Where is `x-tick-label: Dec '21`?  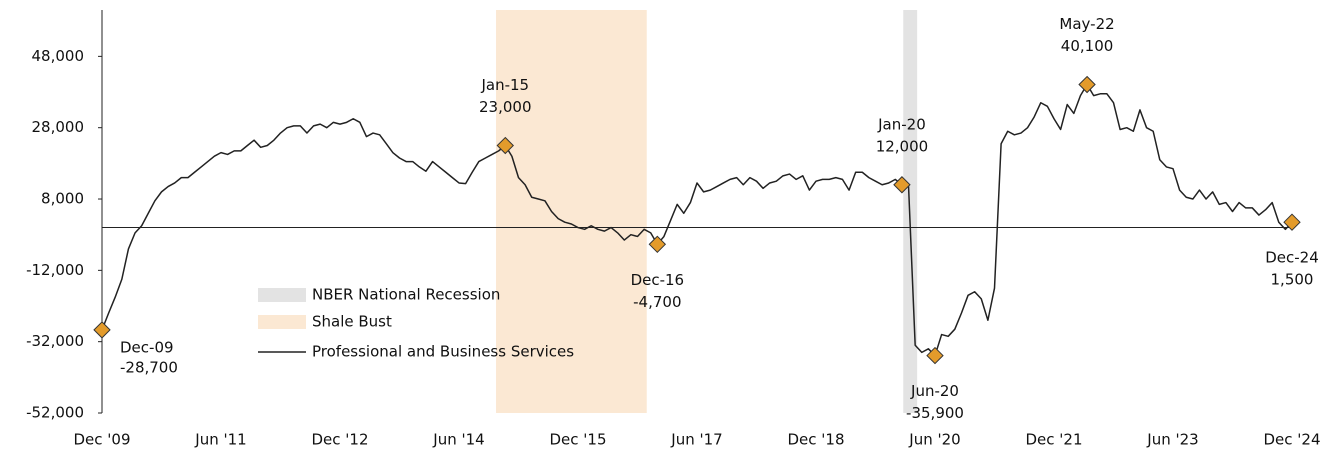
x-tick-label: Dec '21 is located at coordinates (1053, 440).